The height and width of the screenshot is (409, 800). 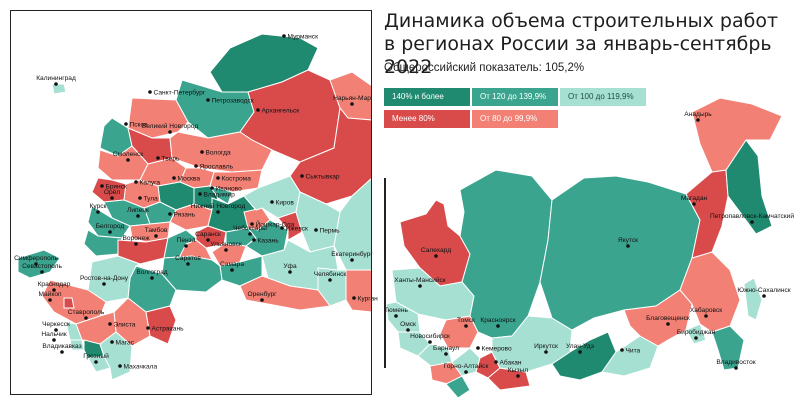 What do you see at coordinates (125, 325) in the screenshot?
I see `city-label: Элиста` at bounding box center [125, 325].